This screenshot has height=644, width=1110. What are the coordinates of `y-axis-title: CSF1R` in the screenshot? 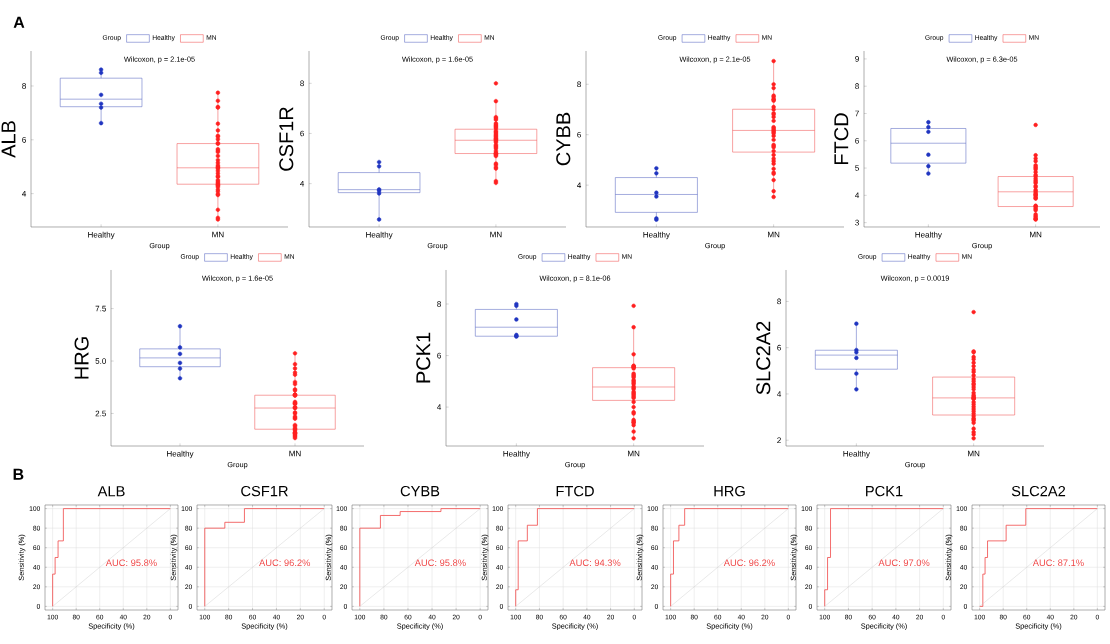 It's located at (286, 139).